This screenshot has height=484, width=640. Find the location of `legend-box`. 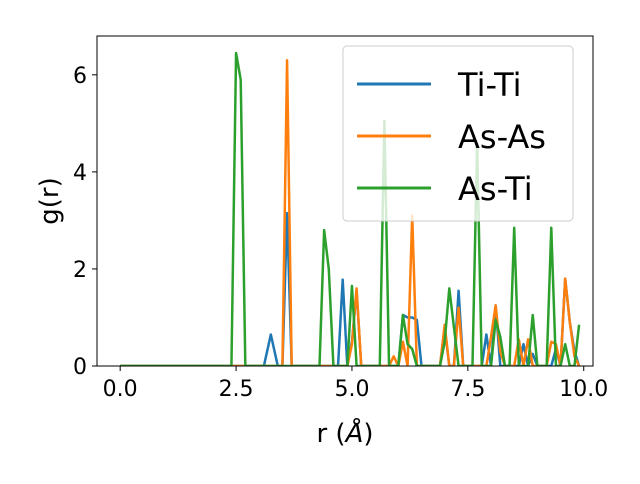

legend-box is located at coordinates (458, 133).